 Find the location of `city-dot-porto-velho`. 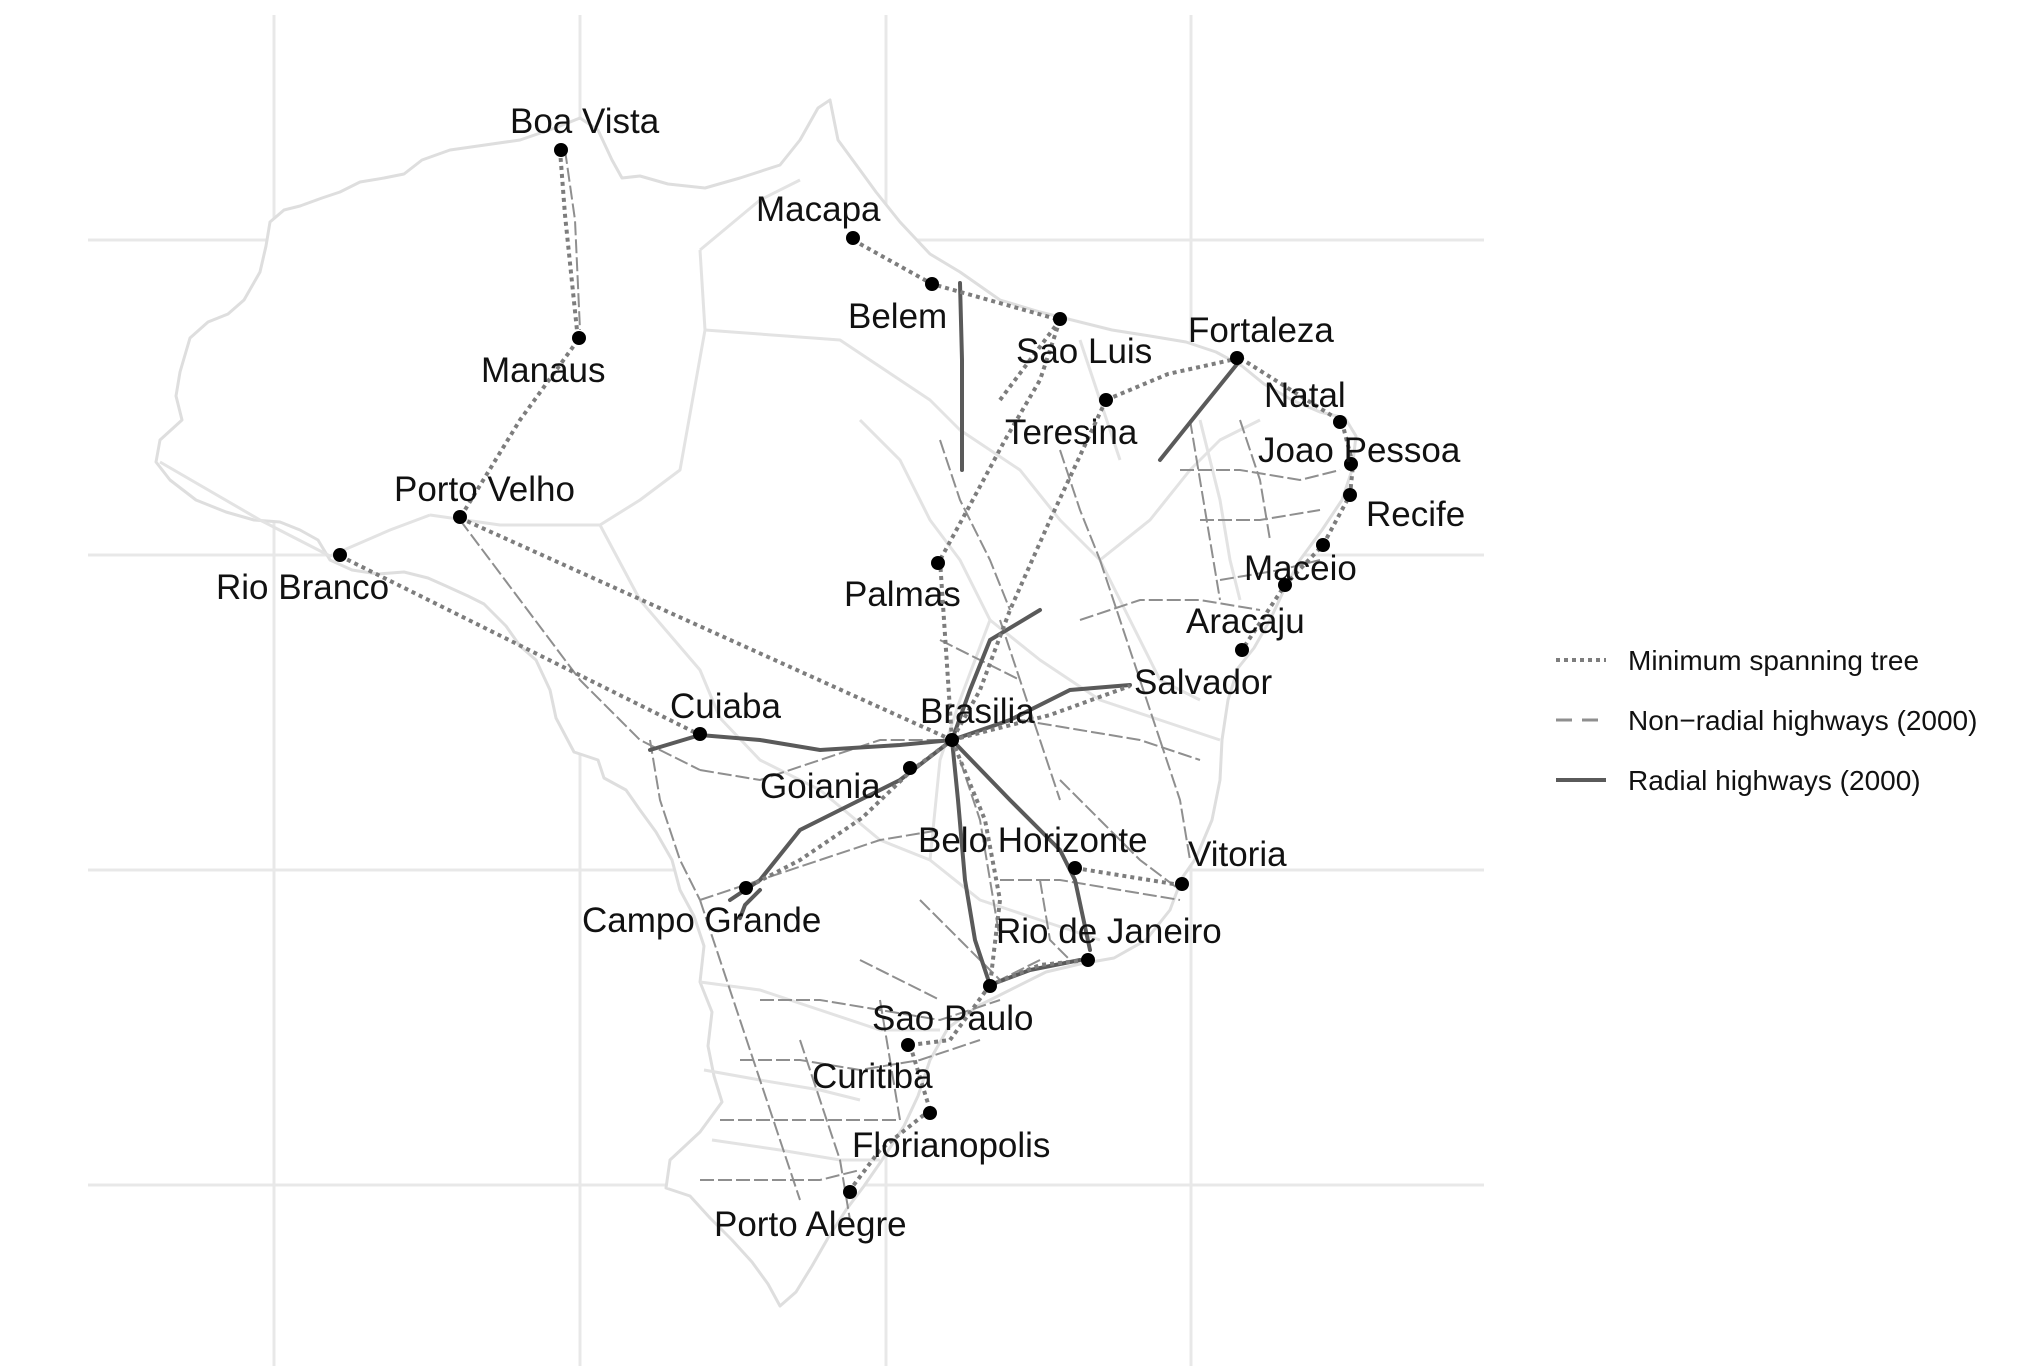

city-dot-porto-velho is located at coordinates (460, 517).